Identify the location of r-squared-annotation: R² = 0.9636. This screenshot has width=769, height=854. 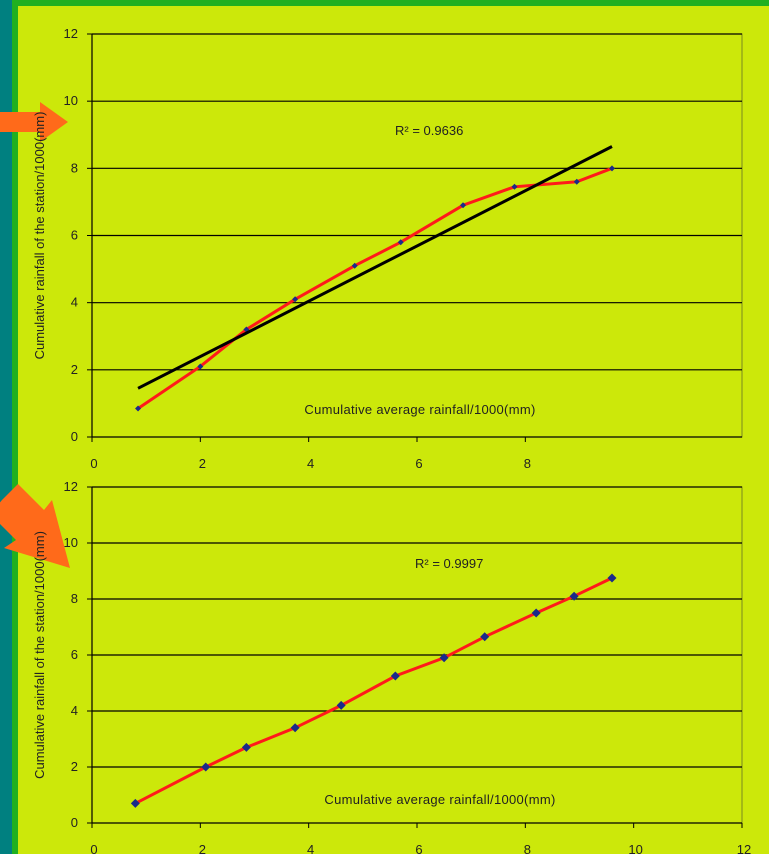
(429, 130).